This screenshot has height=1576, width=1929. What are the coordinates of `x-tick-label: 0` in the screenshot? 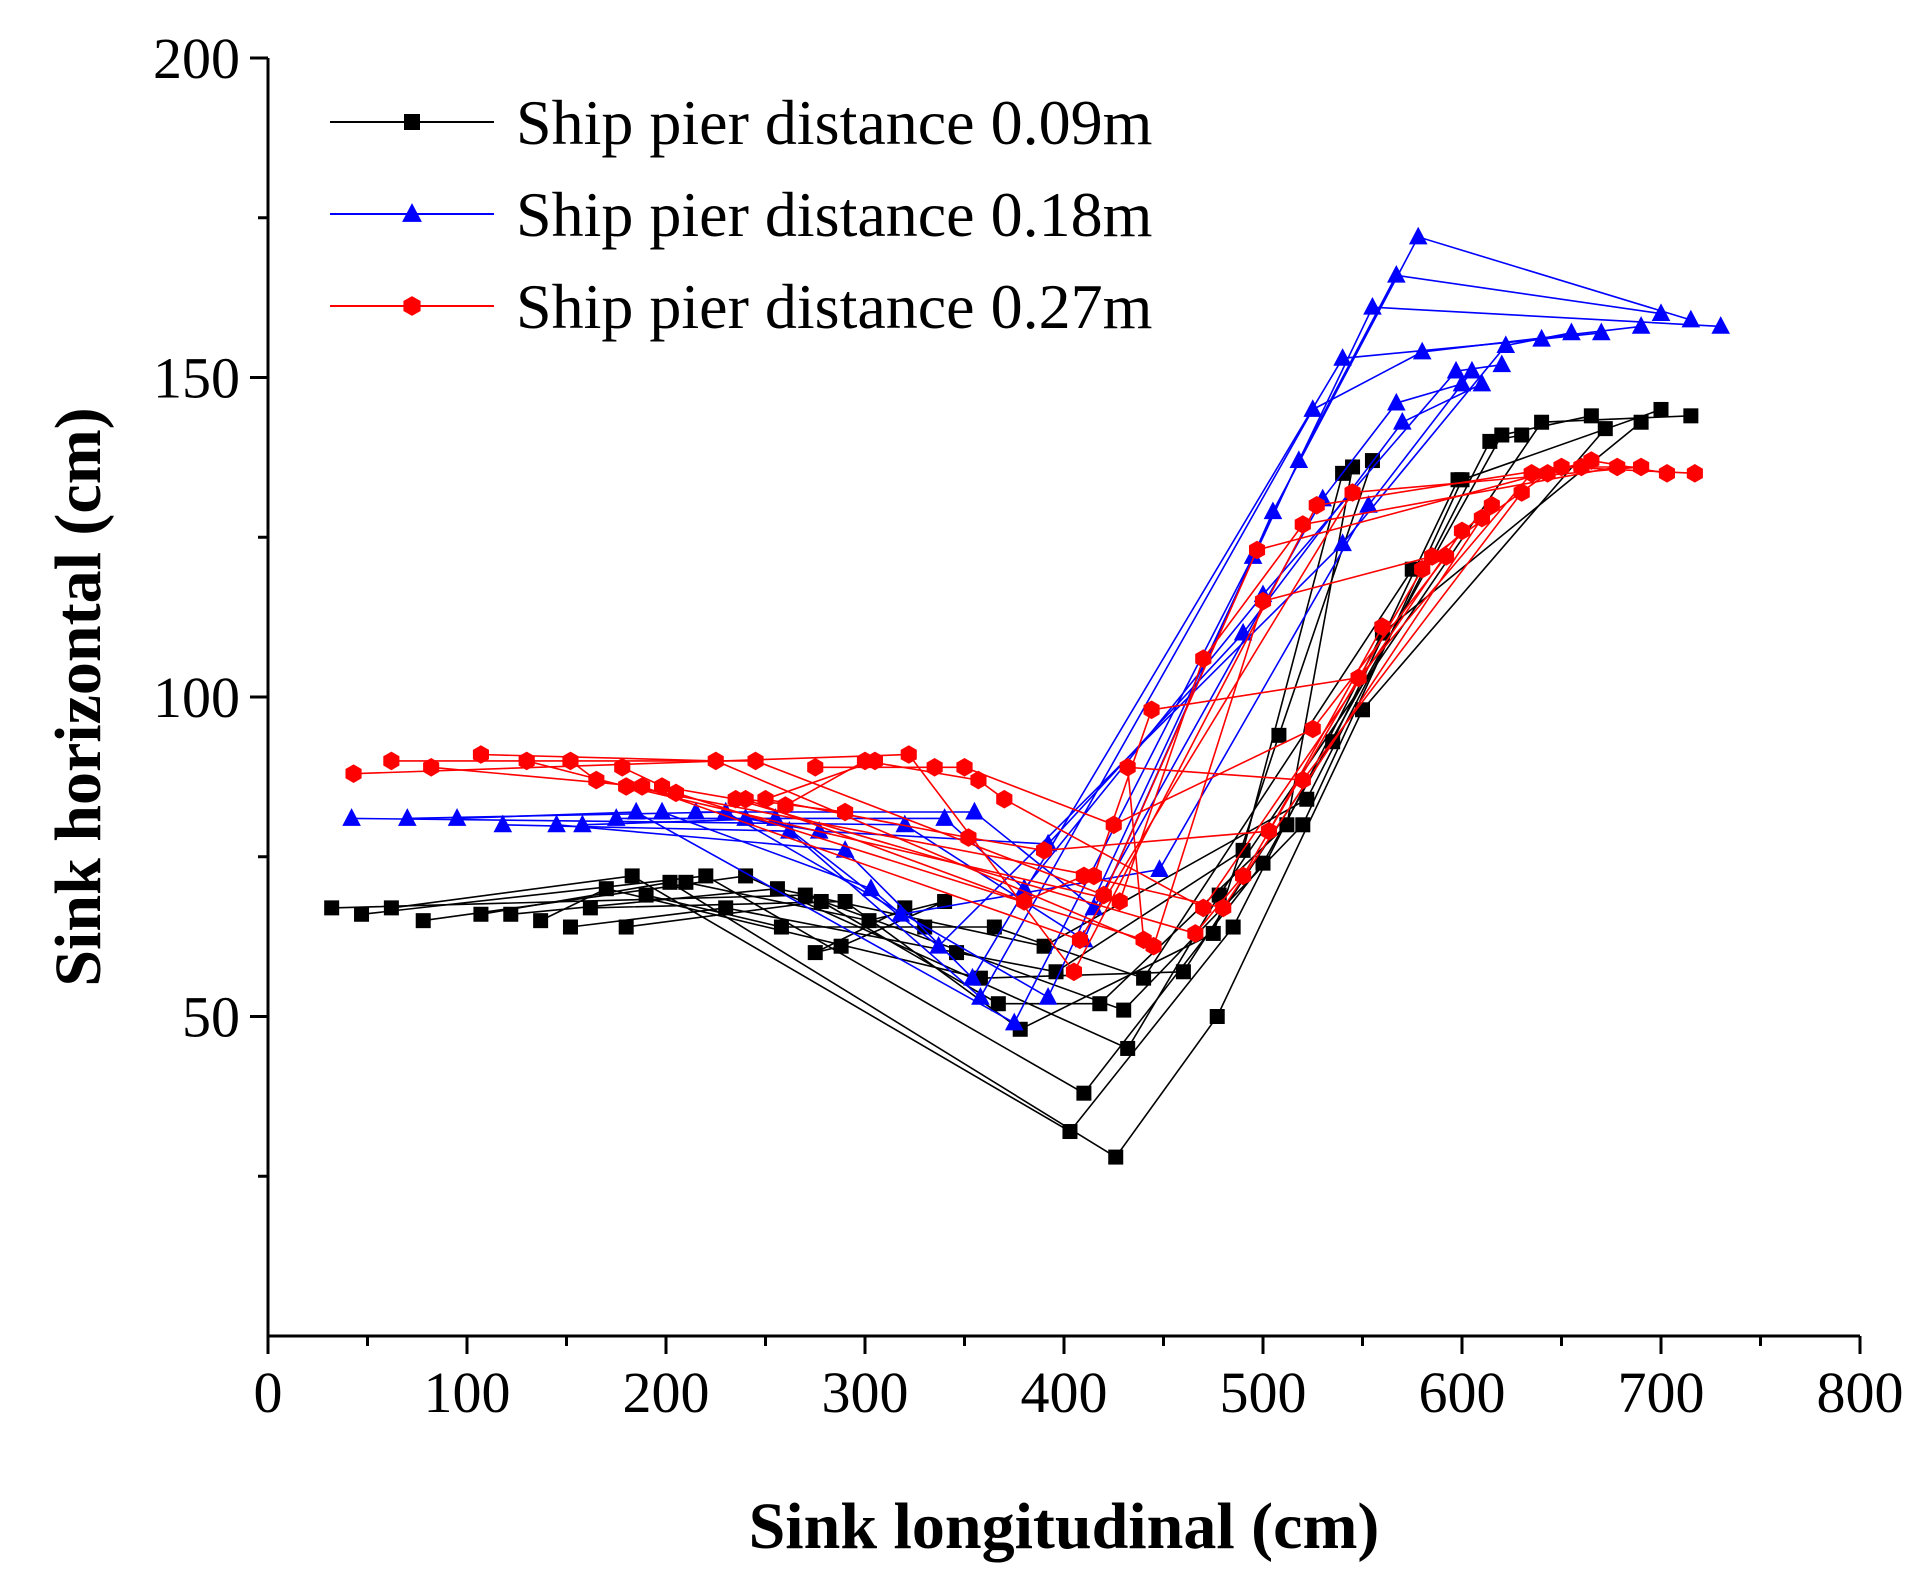 It's located at (268, 1392).